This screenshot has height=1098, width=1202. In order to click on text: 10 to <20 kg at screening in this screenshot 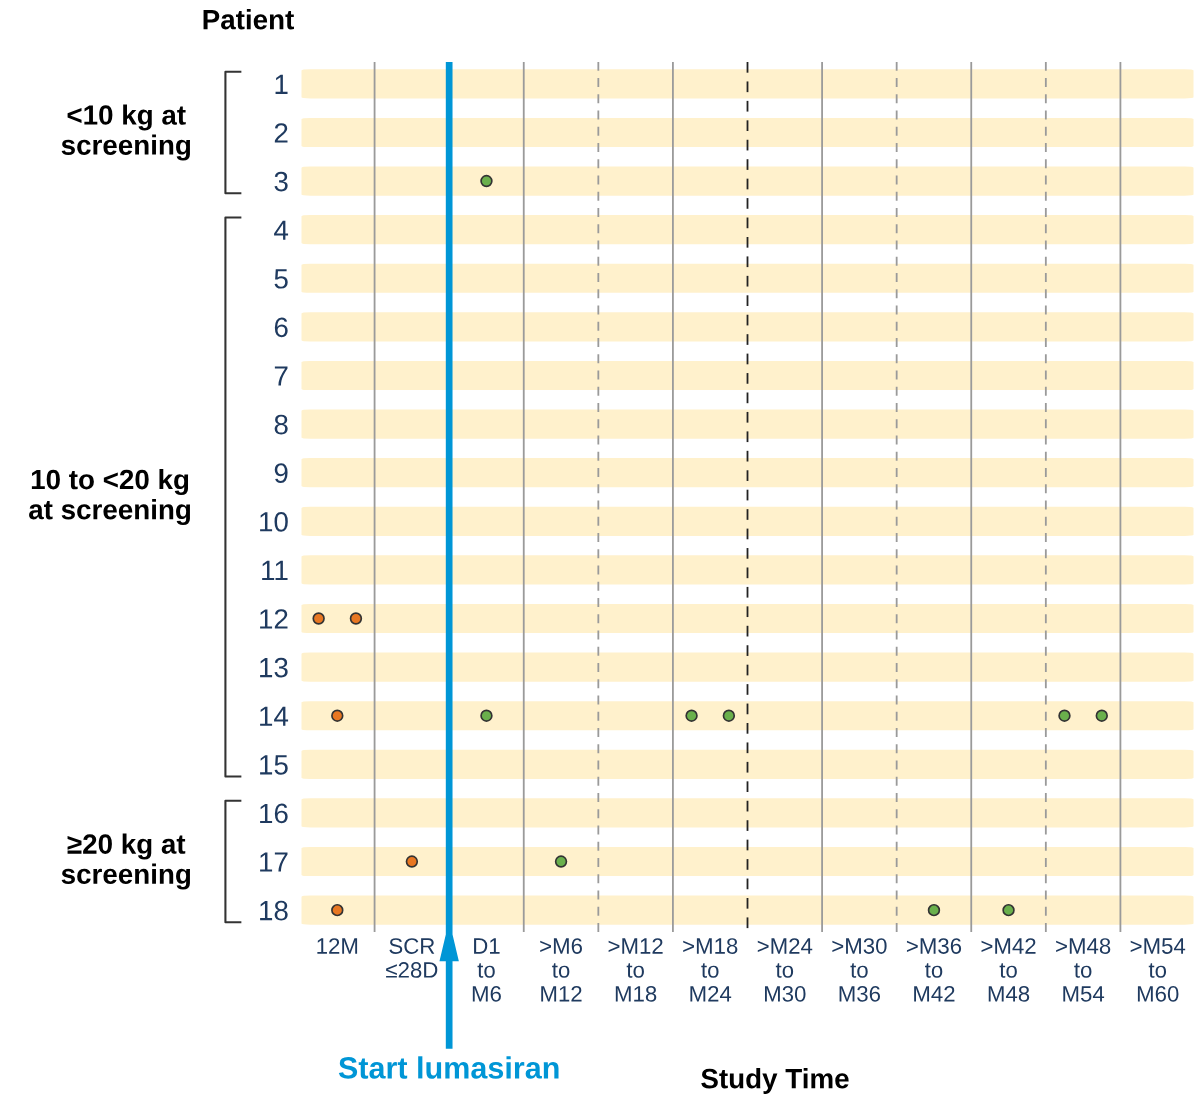, I will do `click(110, 497)`.